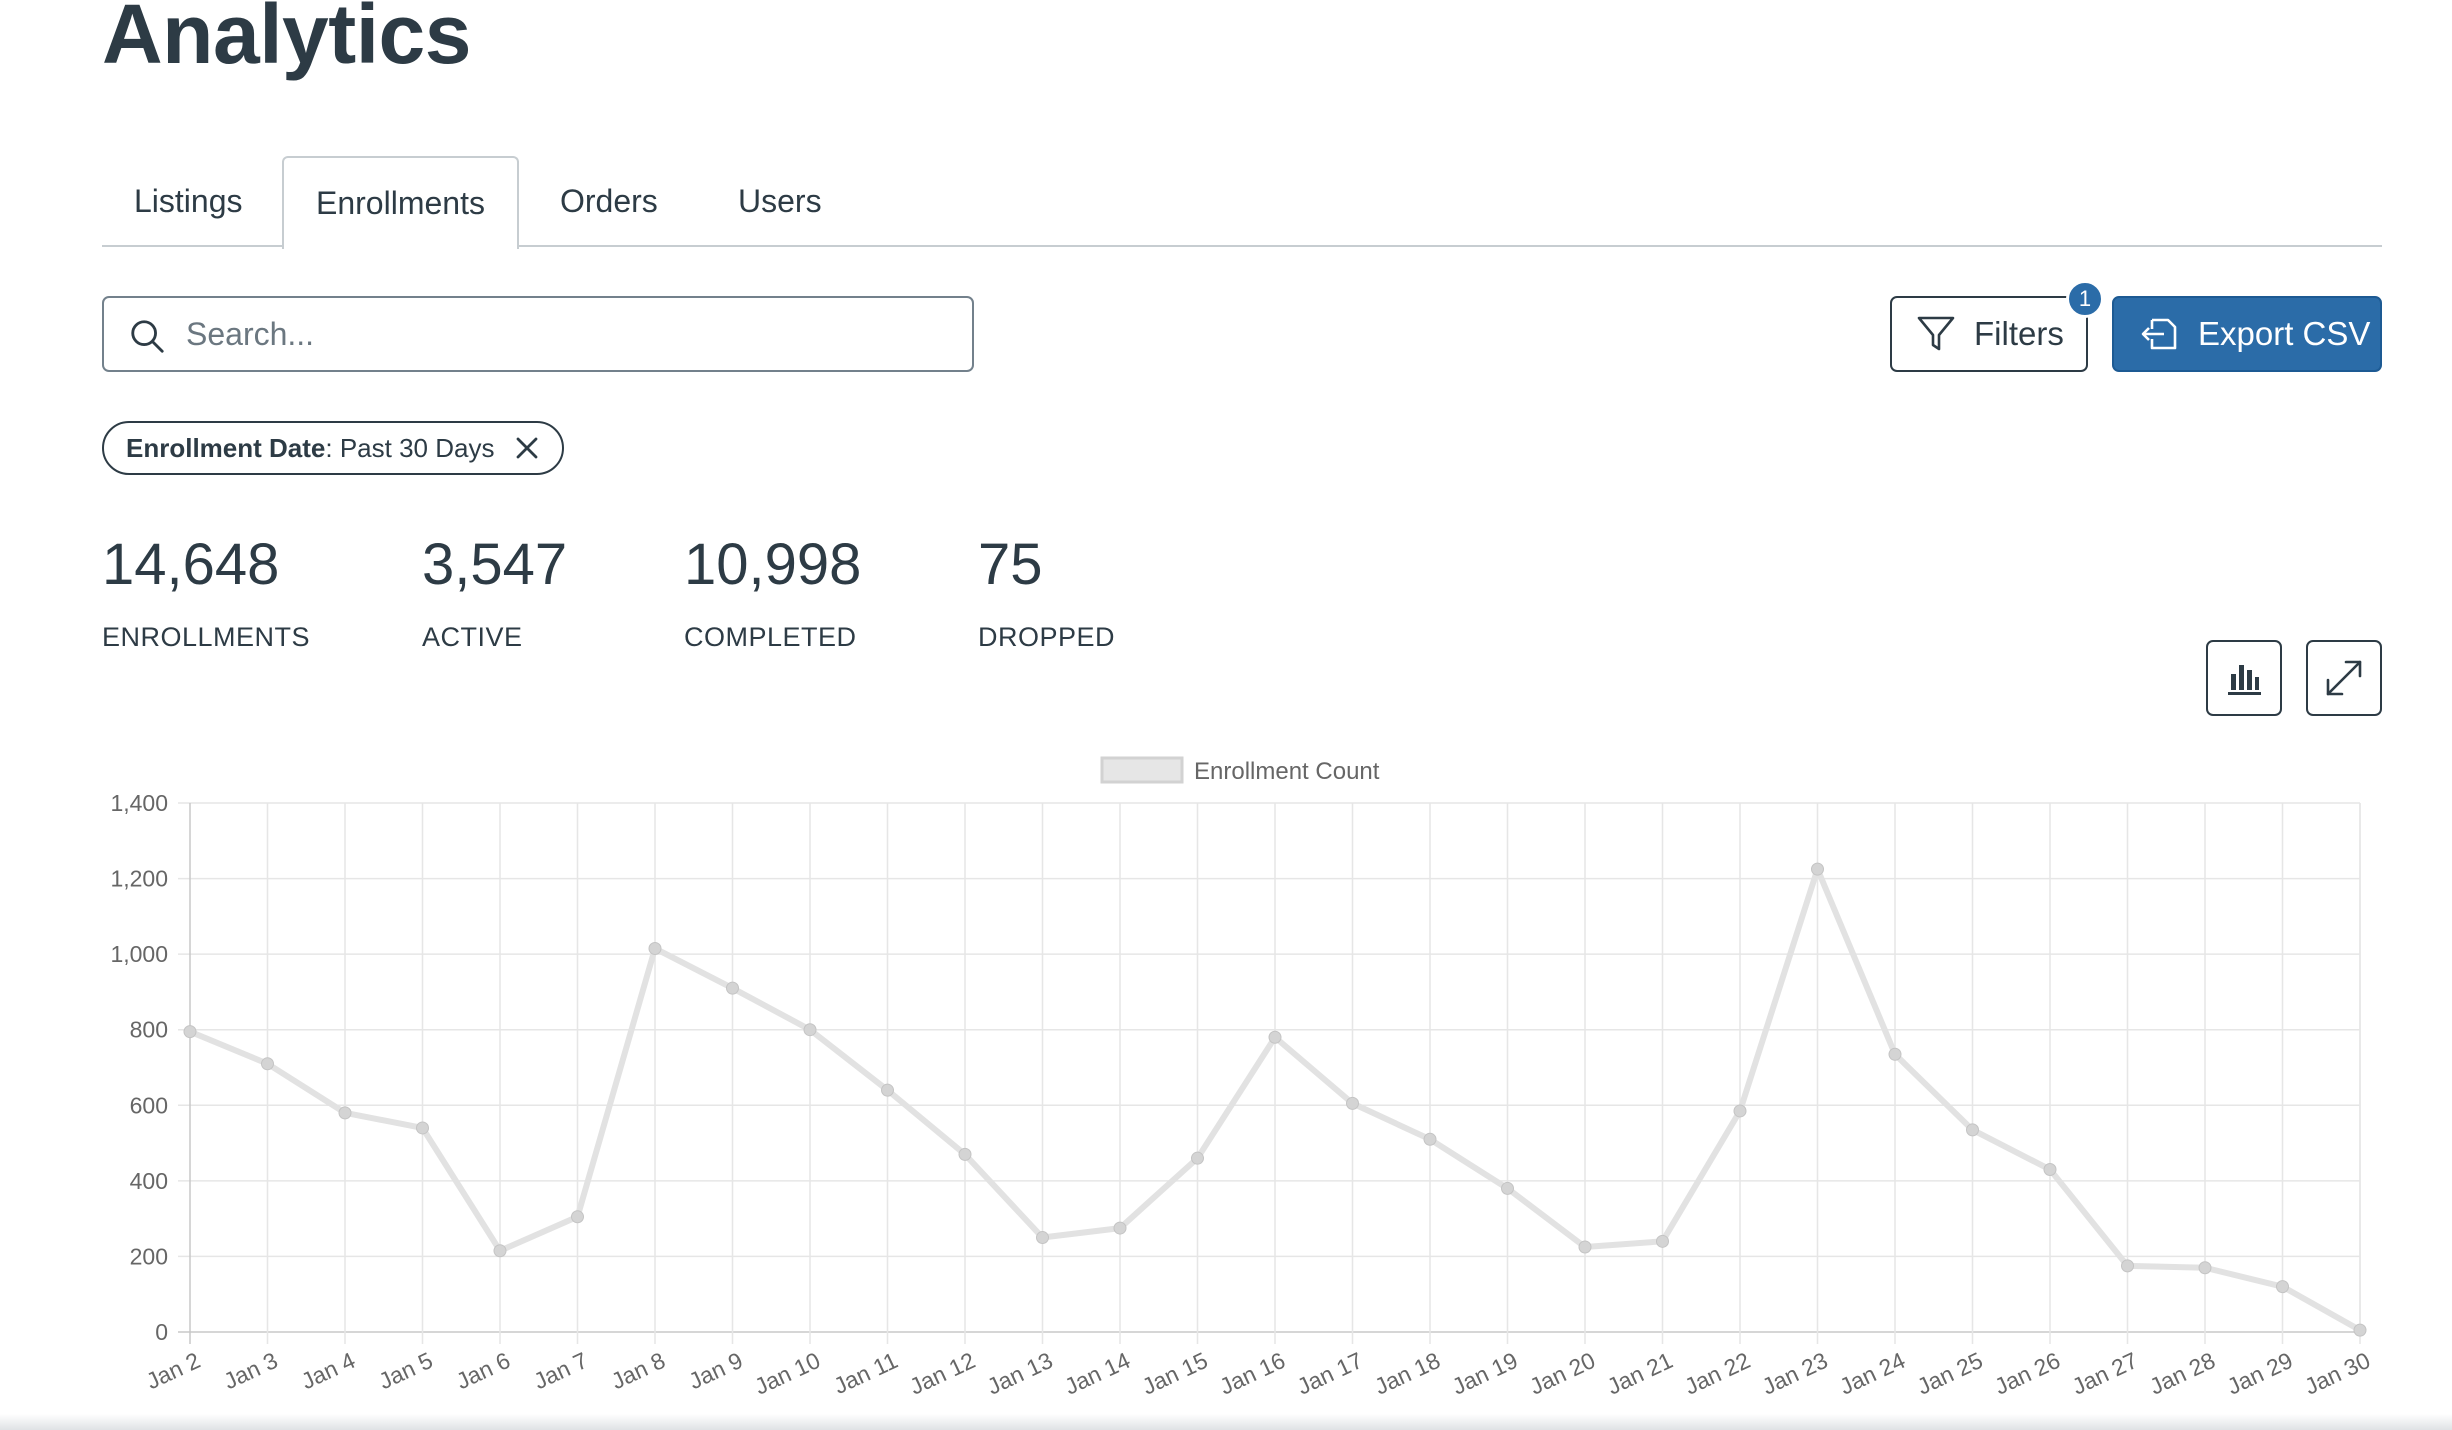  Describe the element at coordinates (1408, 1373) in the screenshot. I see `x-tick-label: Jan 18` at that location.